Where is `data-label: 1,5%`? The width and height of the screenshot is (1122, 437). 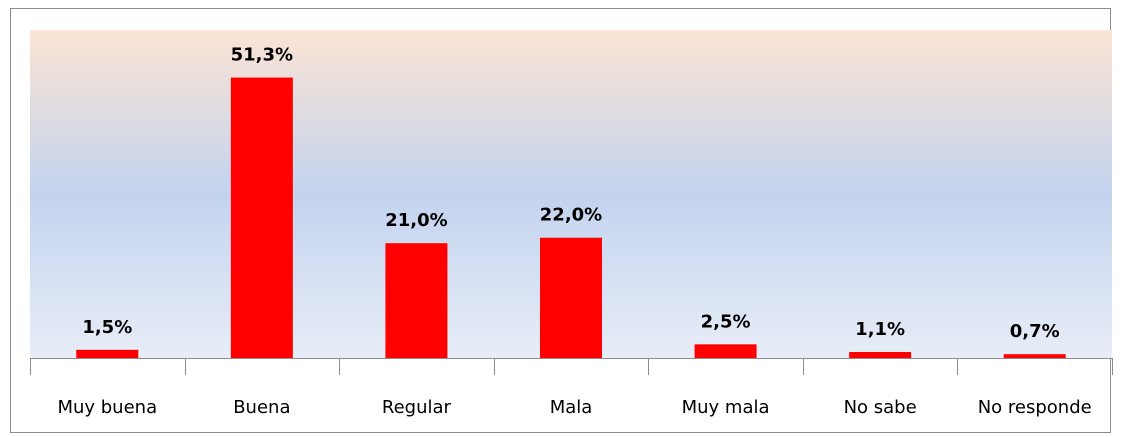
data-label: 1,5% is located at coordinates (107, 327).